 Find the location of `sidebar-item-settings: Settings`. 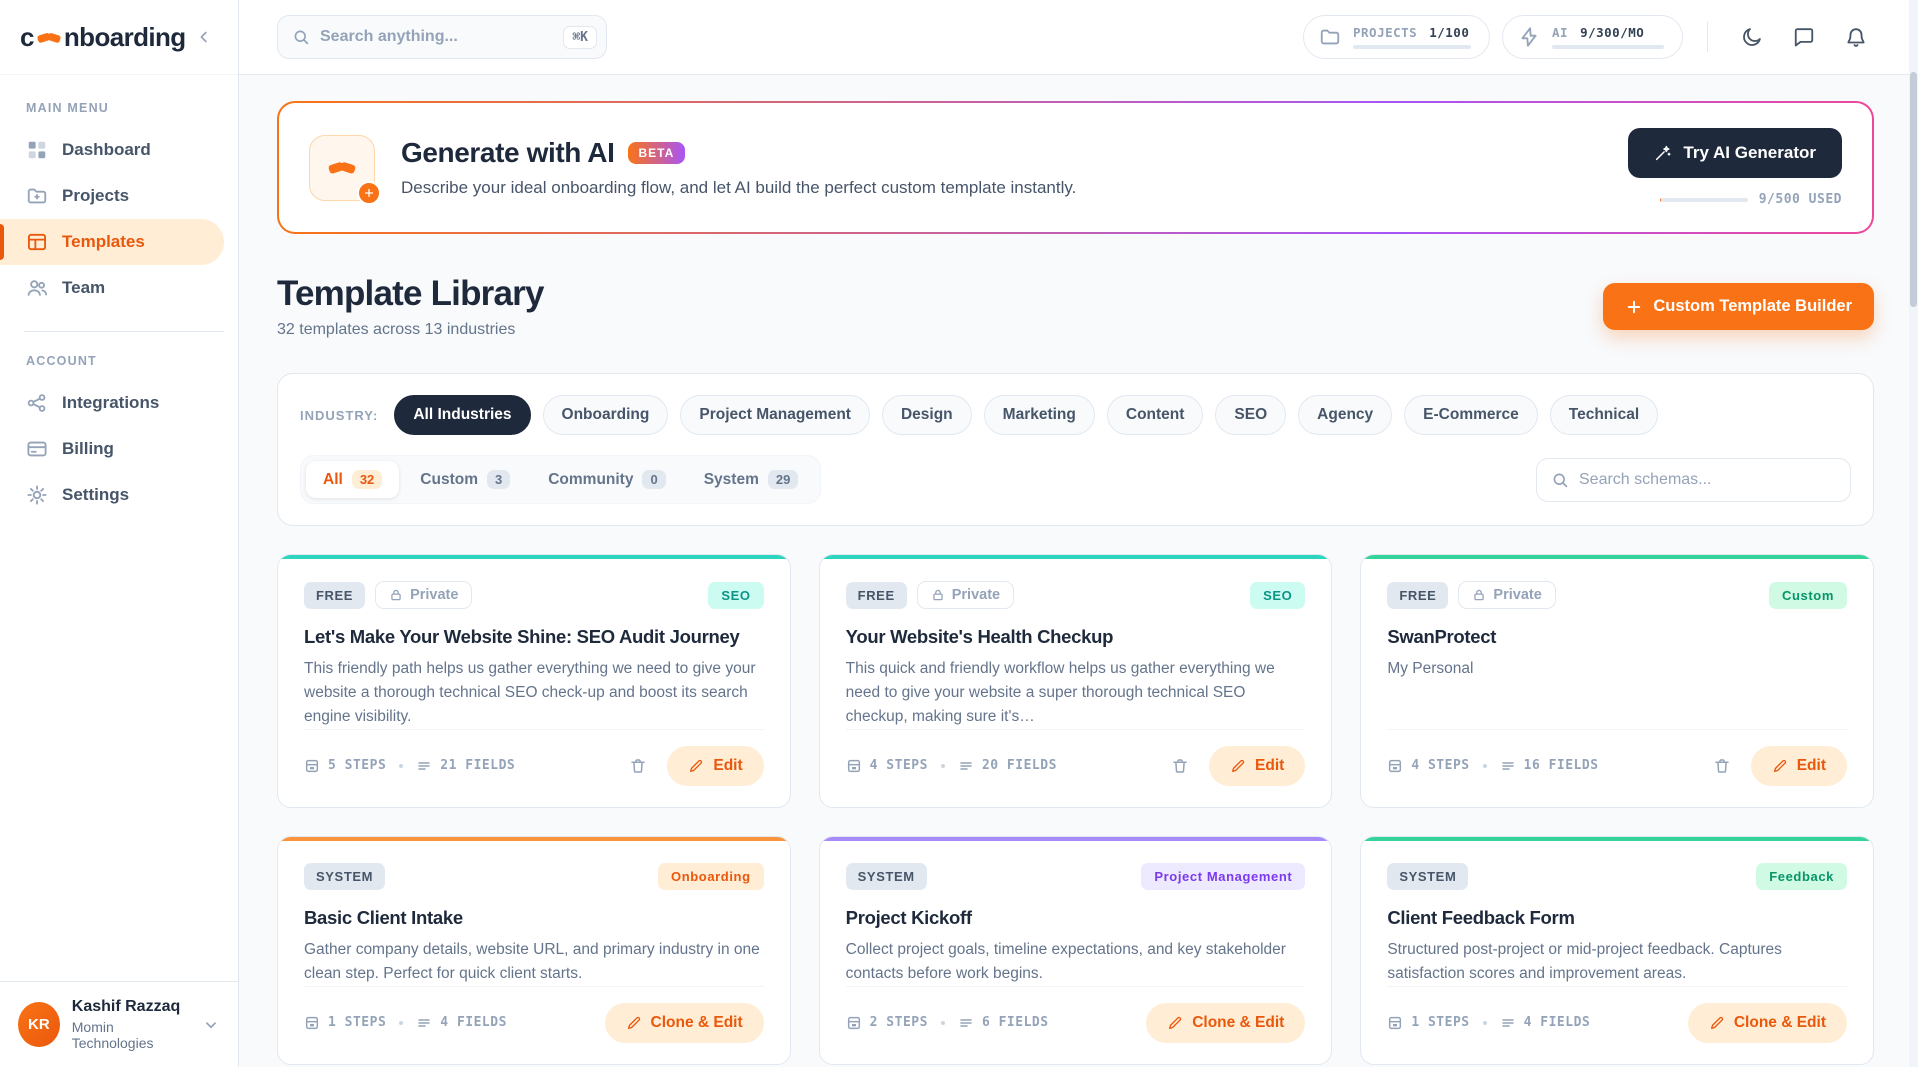

sidebar-item-settings: Settings is located at coordinates (112, 495).